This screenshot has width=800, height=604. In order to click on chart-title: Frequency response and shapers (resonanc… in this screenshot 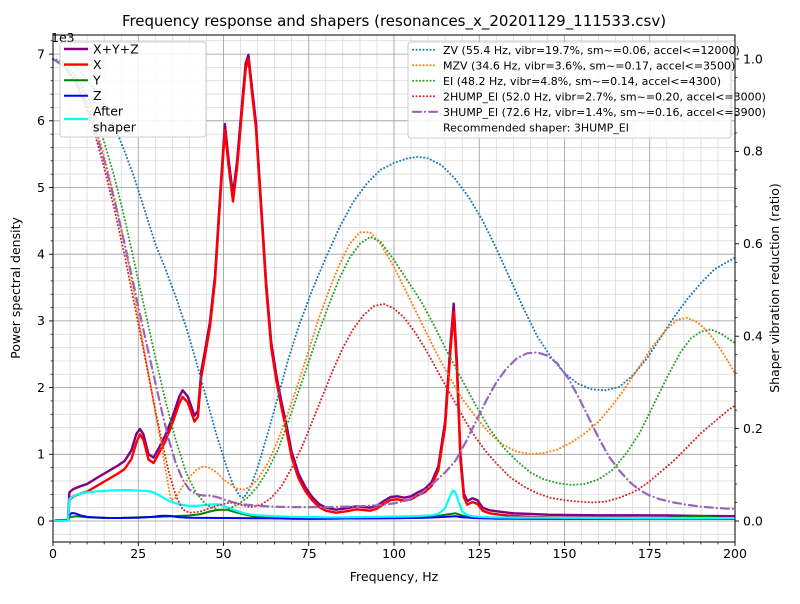, I will do `click(394, 21)`.